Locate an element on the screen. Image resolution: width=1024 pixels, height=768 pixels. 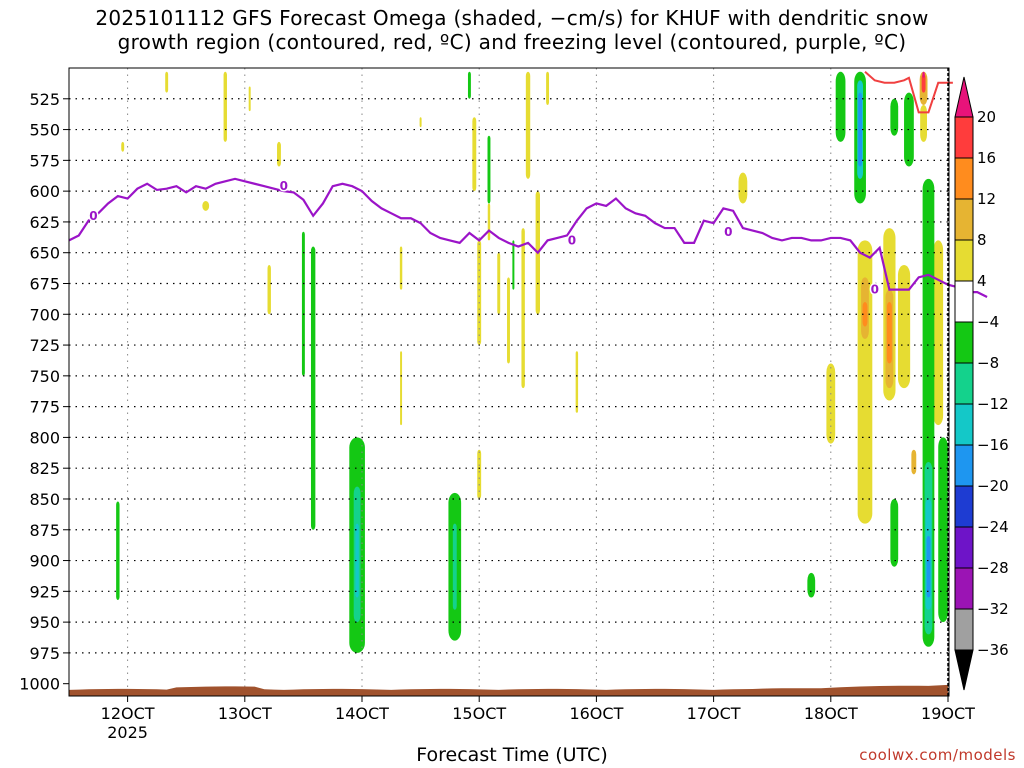
colorbar-label: 20 is located at coordinates (986, 117).